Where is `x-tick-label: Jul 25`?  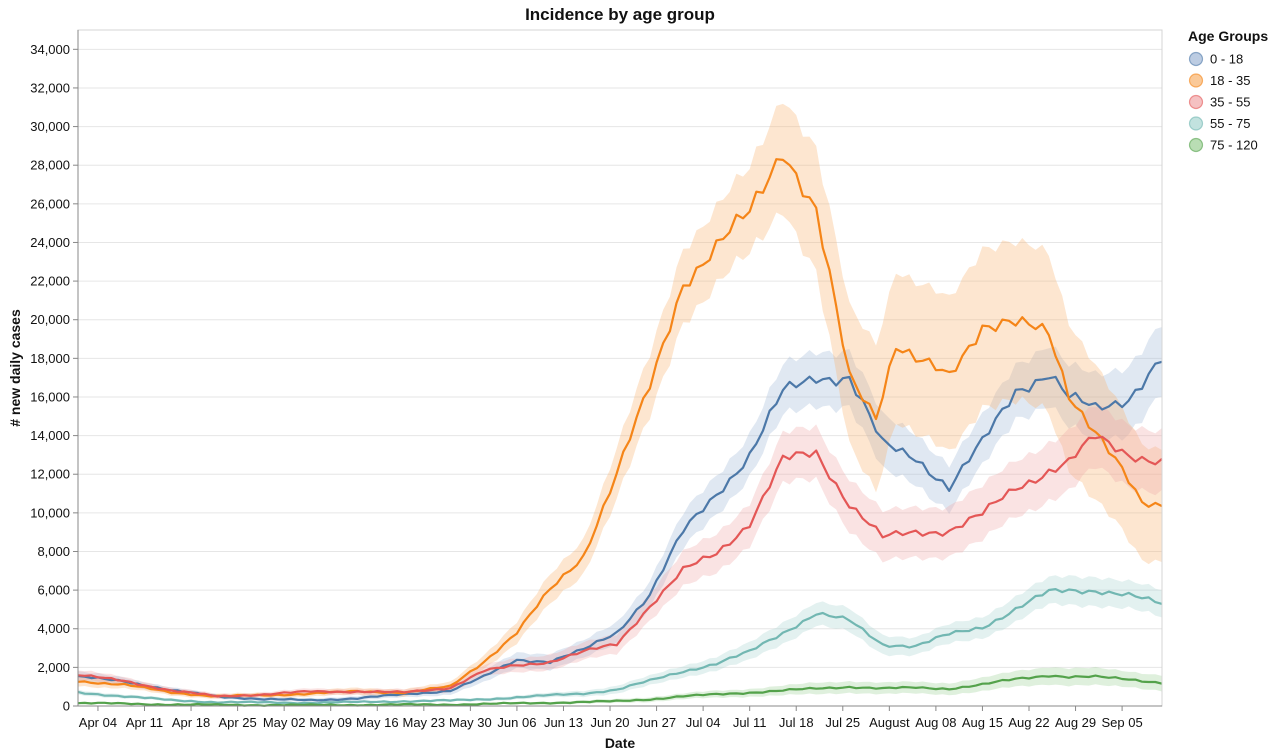
x-tick-label: Jul 25 is located at coordinates (842, 722).